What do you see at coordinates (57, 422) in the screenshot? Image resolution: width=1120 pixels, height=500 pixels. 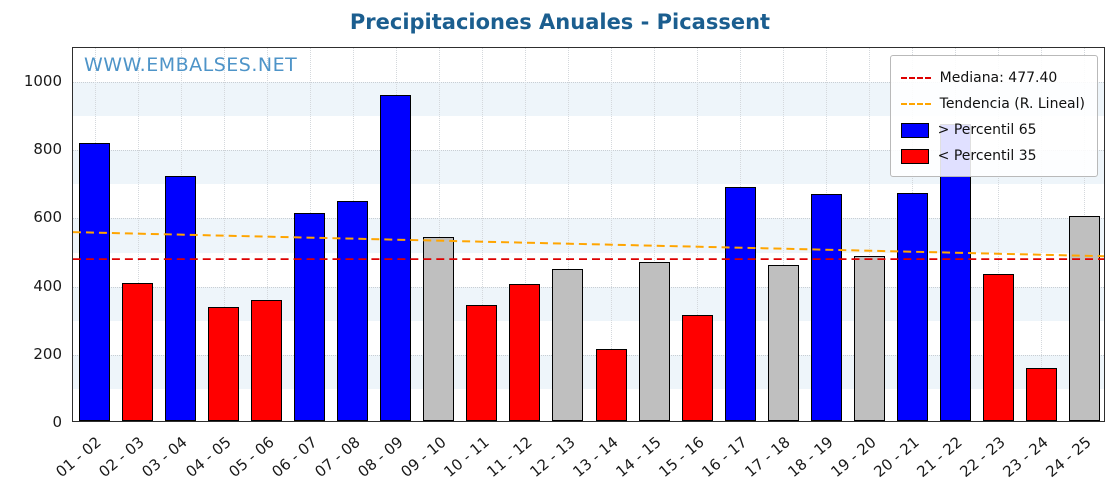 I see `y-tick-label: 0` at bounding box center [57, 422].